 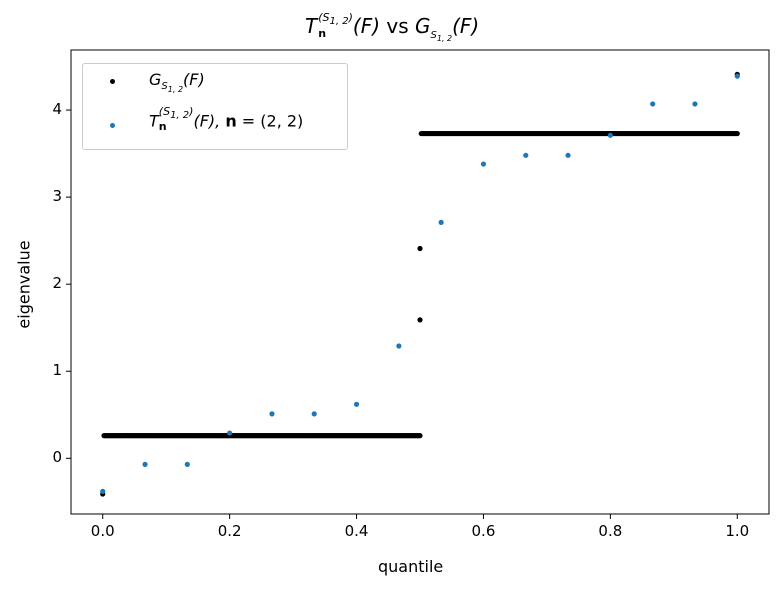 I want to click on y-tick-label: 4, so click(x=57, y=109).